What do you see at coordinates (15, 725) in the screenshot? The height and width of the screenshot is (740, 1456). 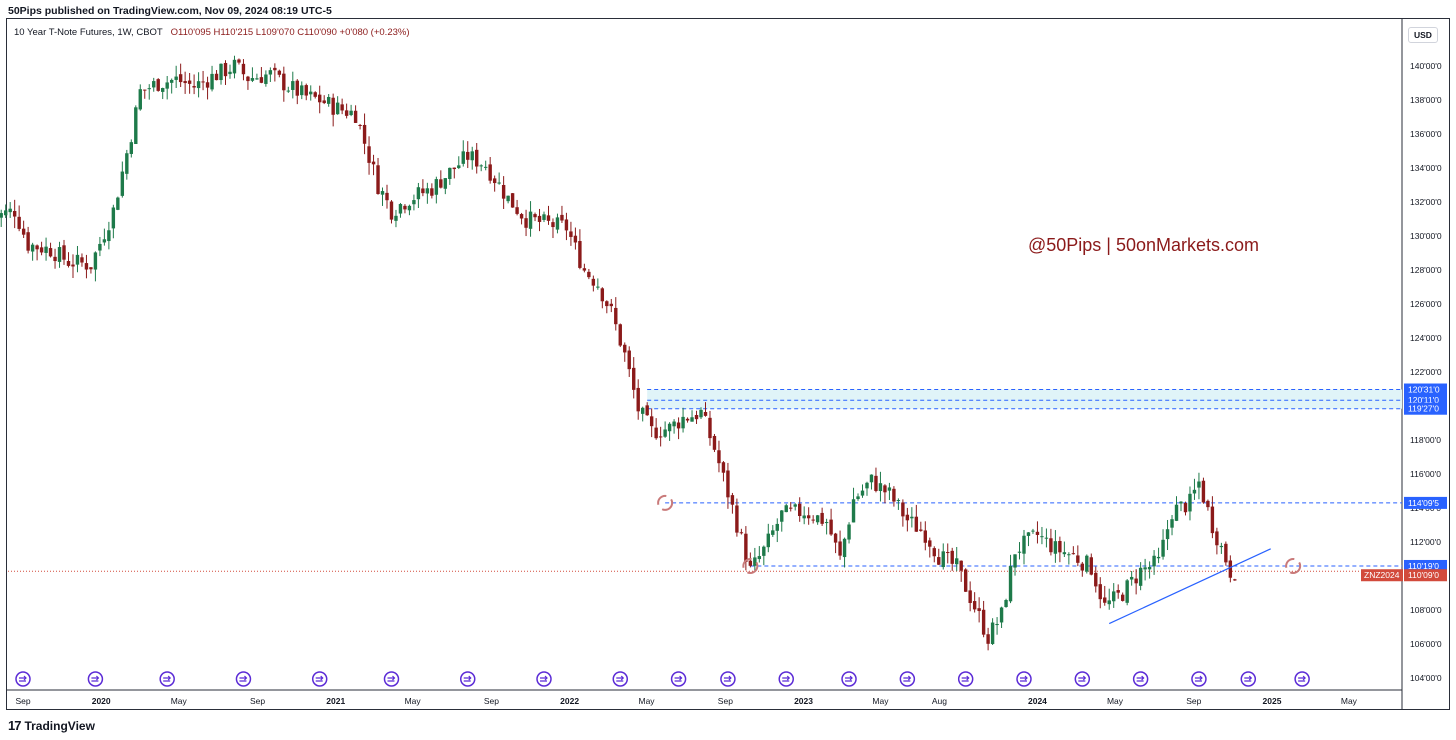 I see `tradingview-logo-icon: 17` at bounding box center [15, 725].